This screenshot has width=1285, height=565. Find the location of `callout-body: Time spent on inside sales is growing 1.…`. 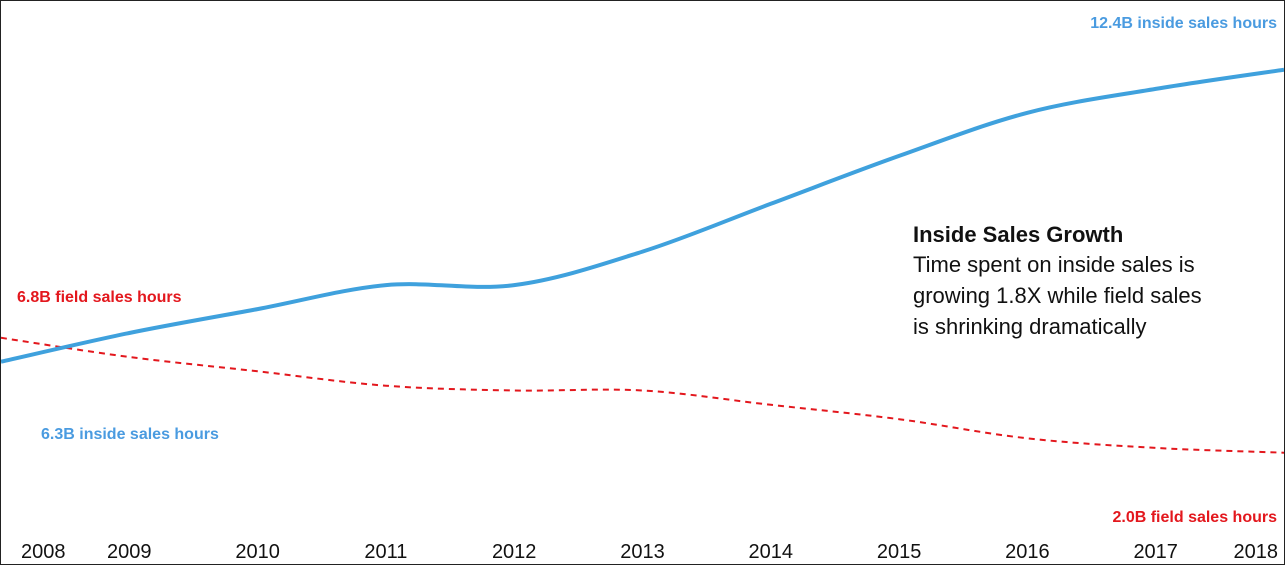

callout-body: Time spent on inside sales is growing 1.… is located at coordinates (1057, 295).